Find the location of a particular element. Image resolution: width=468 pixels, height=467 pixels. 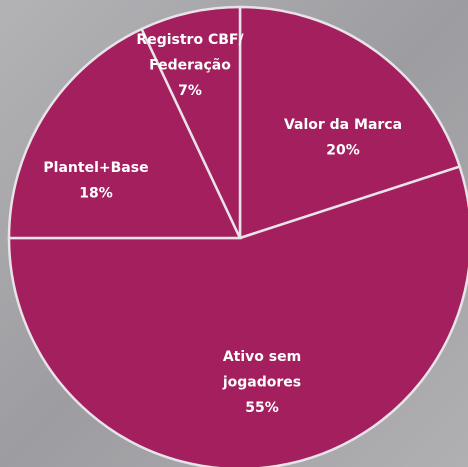

slice-value-label: 18% is located at coordinates (96, 194).